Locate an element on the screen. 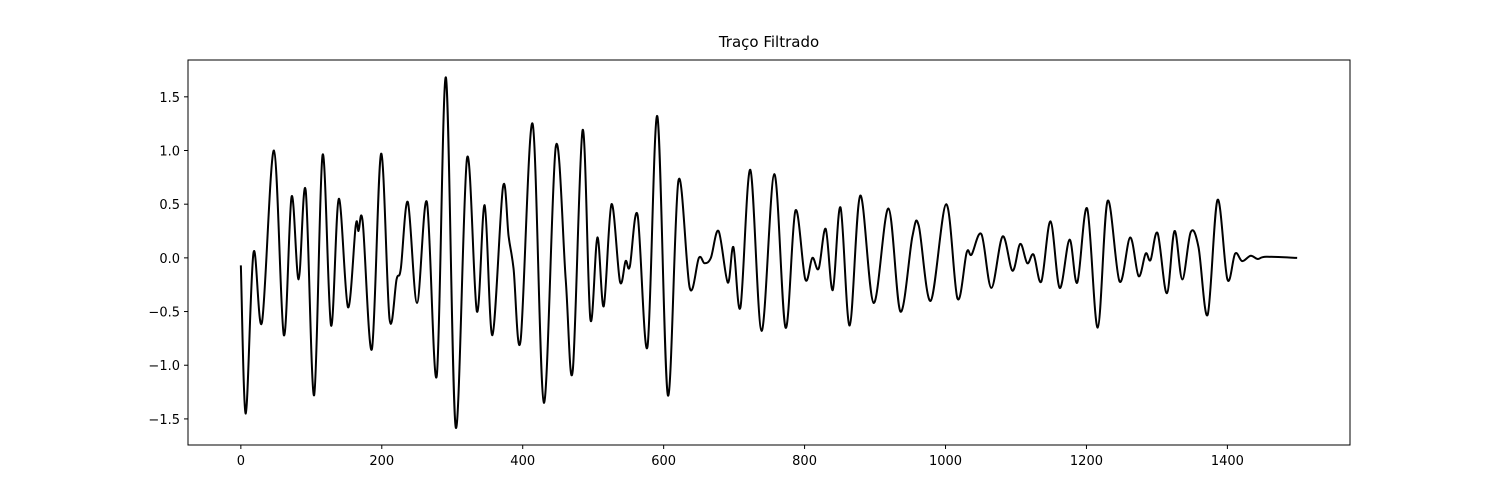 The image size is (1500, 504). y-tick-label: −0.5 is located at coordinates (164, 313).